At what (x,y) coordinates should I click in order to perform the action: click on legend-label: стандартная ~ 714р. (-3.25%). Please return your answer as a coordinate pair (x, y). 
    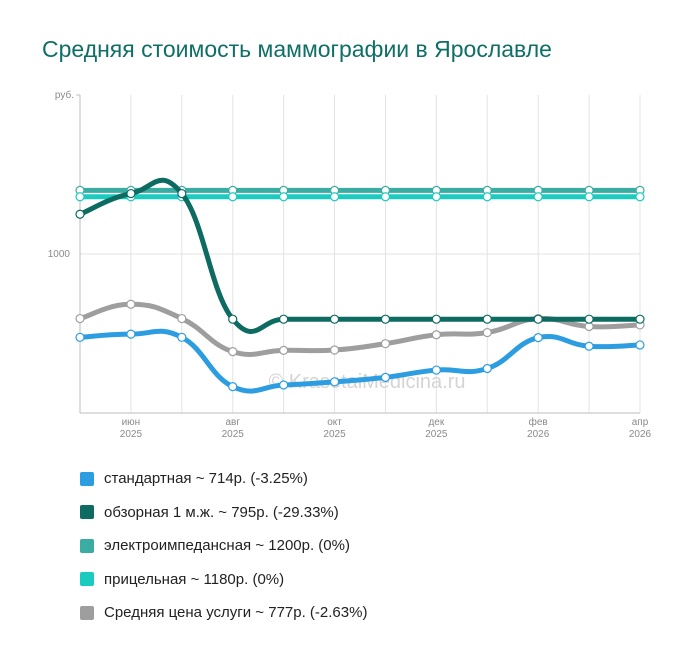
    Looking at the image, I should click on (206, 479).